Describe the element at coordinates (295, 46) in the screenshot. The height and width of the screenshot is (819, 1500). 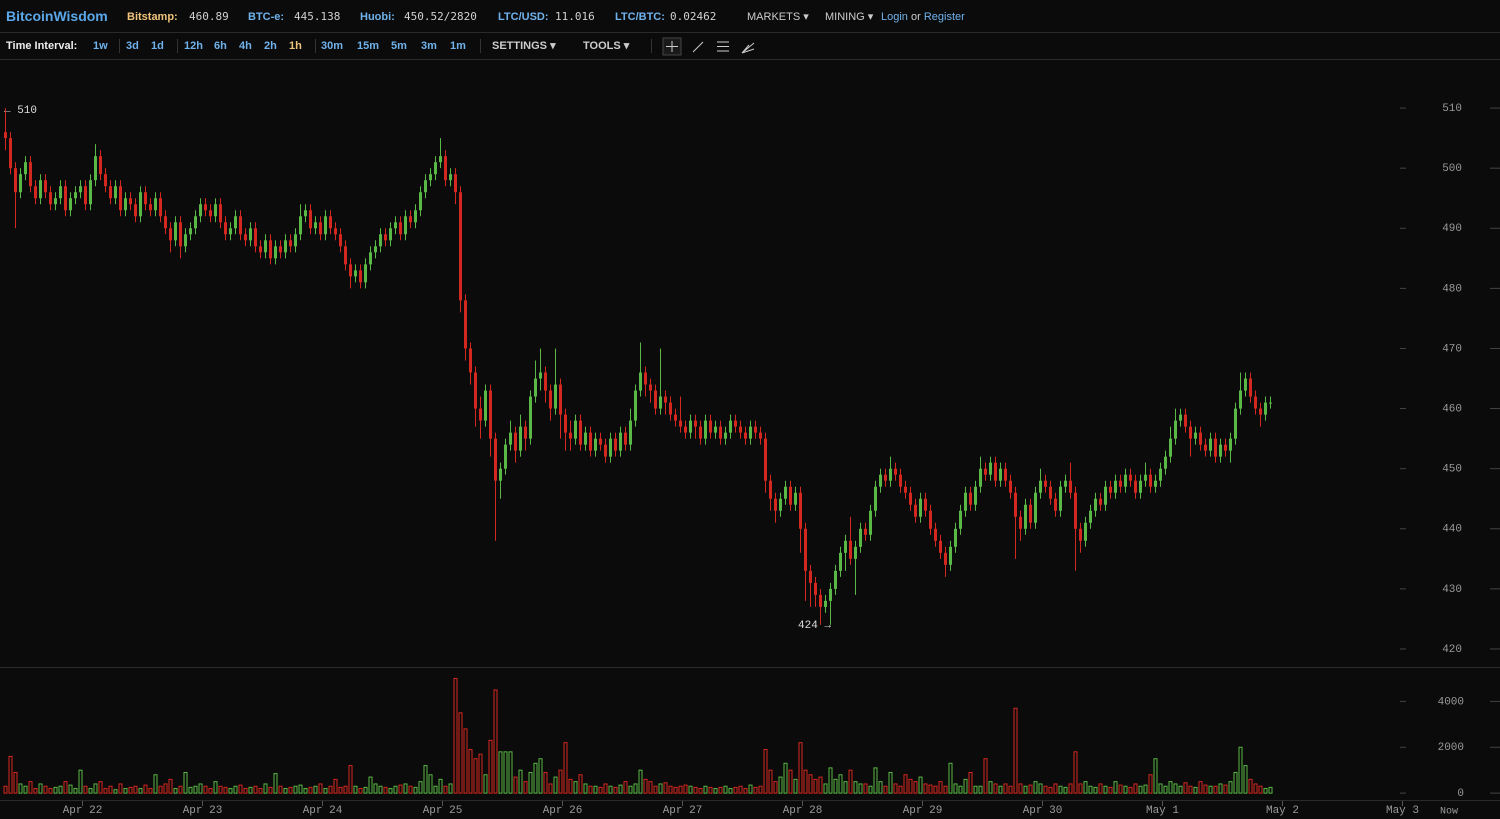
I see `interval-button: 1h` at that location.